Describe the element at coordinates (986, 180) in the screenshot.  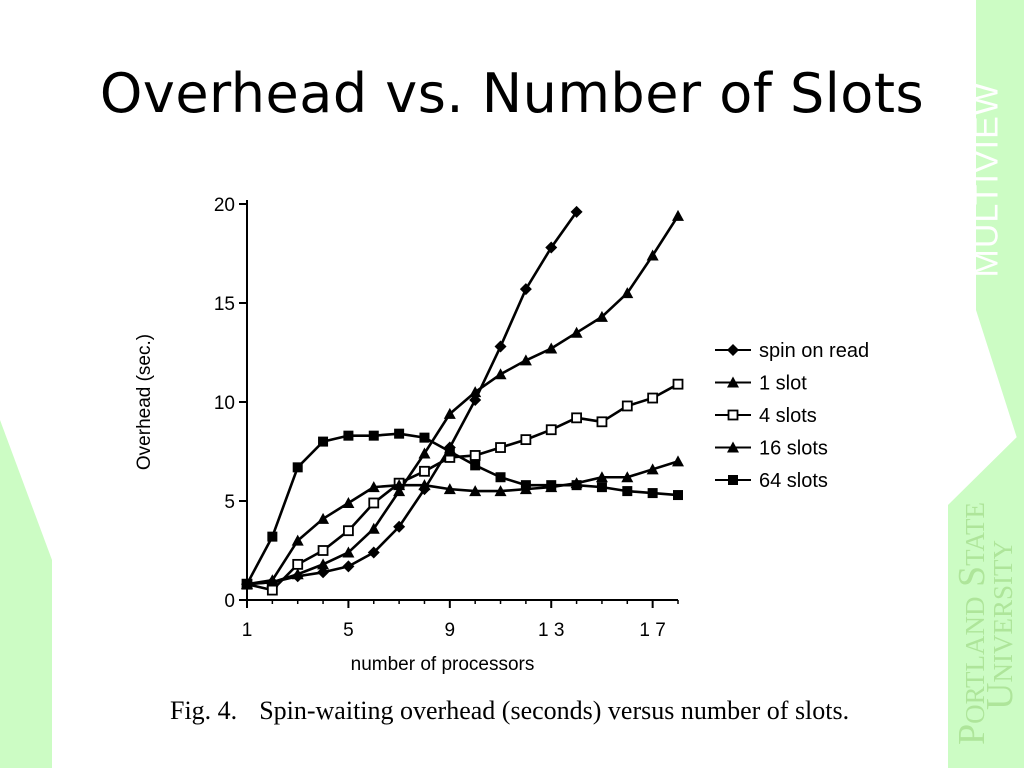
I see `sidebar-multiview-text: MULTIVIEW` at that location.